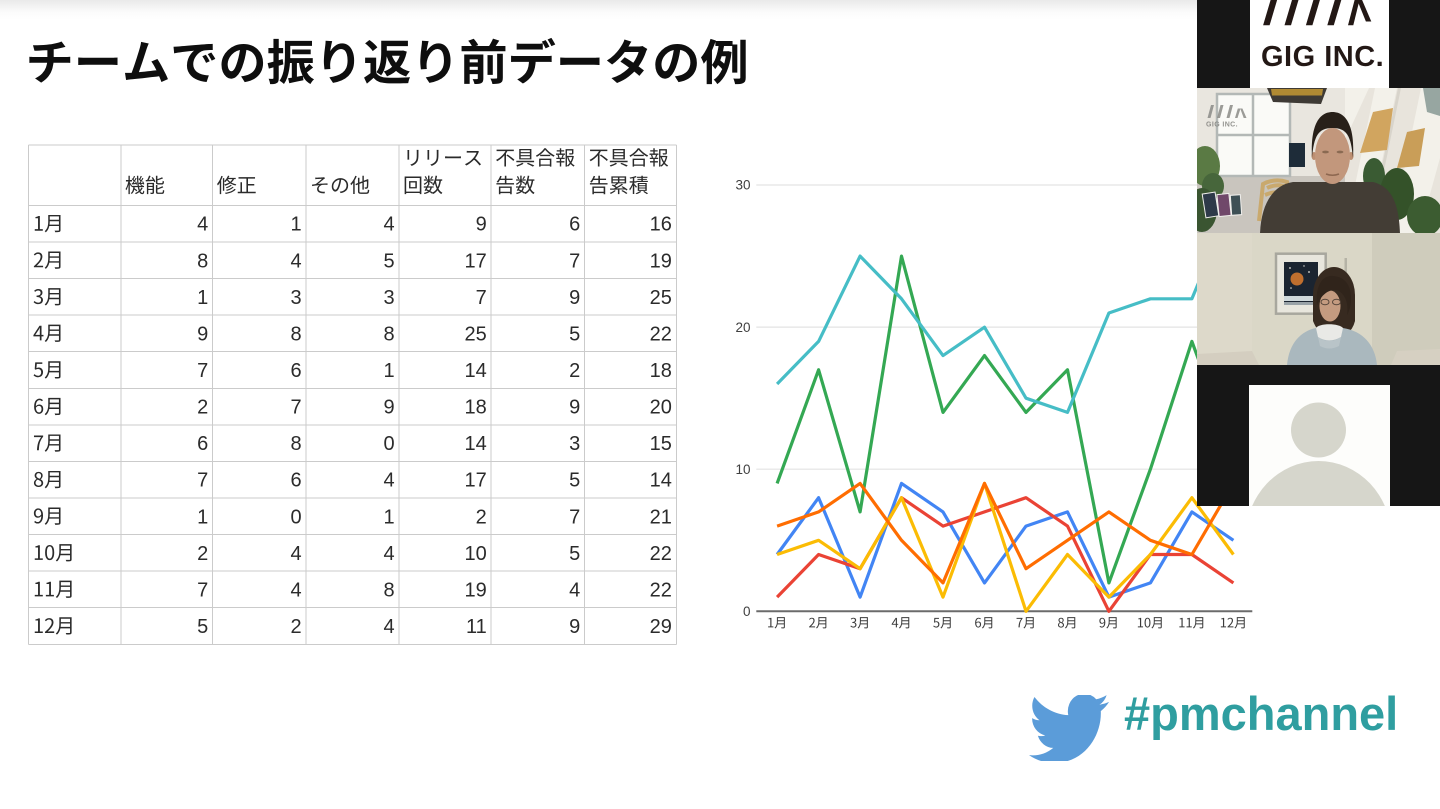  What do you see at coordinates (661, 444) in the screenshot?
I see `svg-text: 15` at bounding box center [661, 444].